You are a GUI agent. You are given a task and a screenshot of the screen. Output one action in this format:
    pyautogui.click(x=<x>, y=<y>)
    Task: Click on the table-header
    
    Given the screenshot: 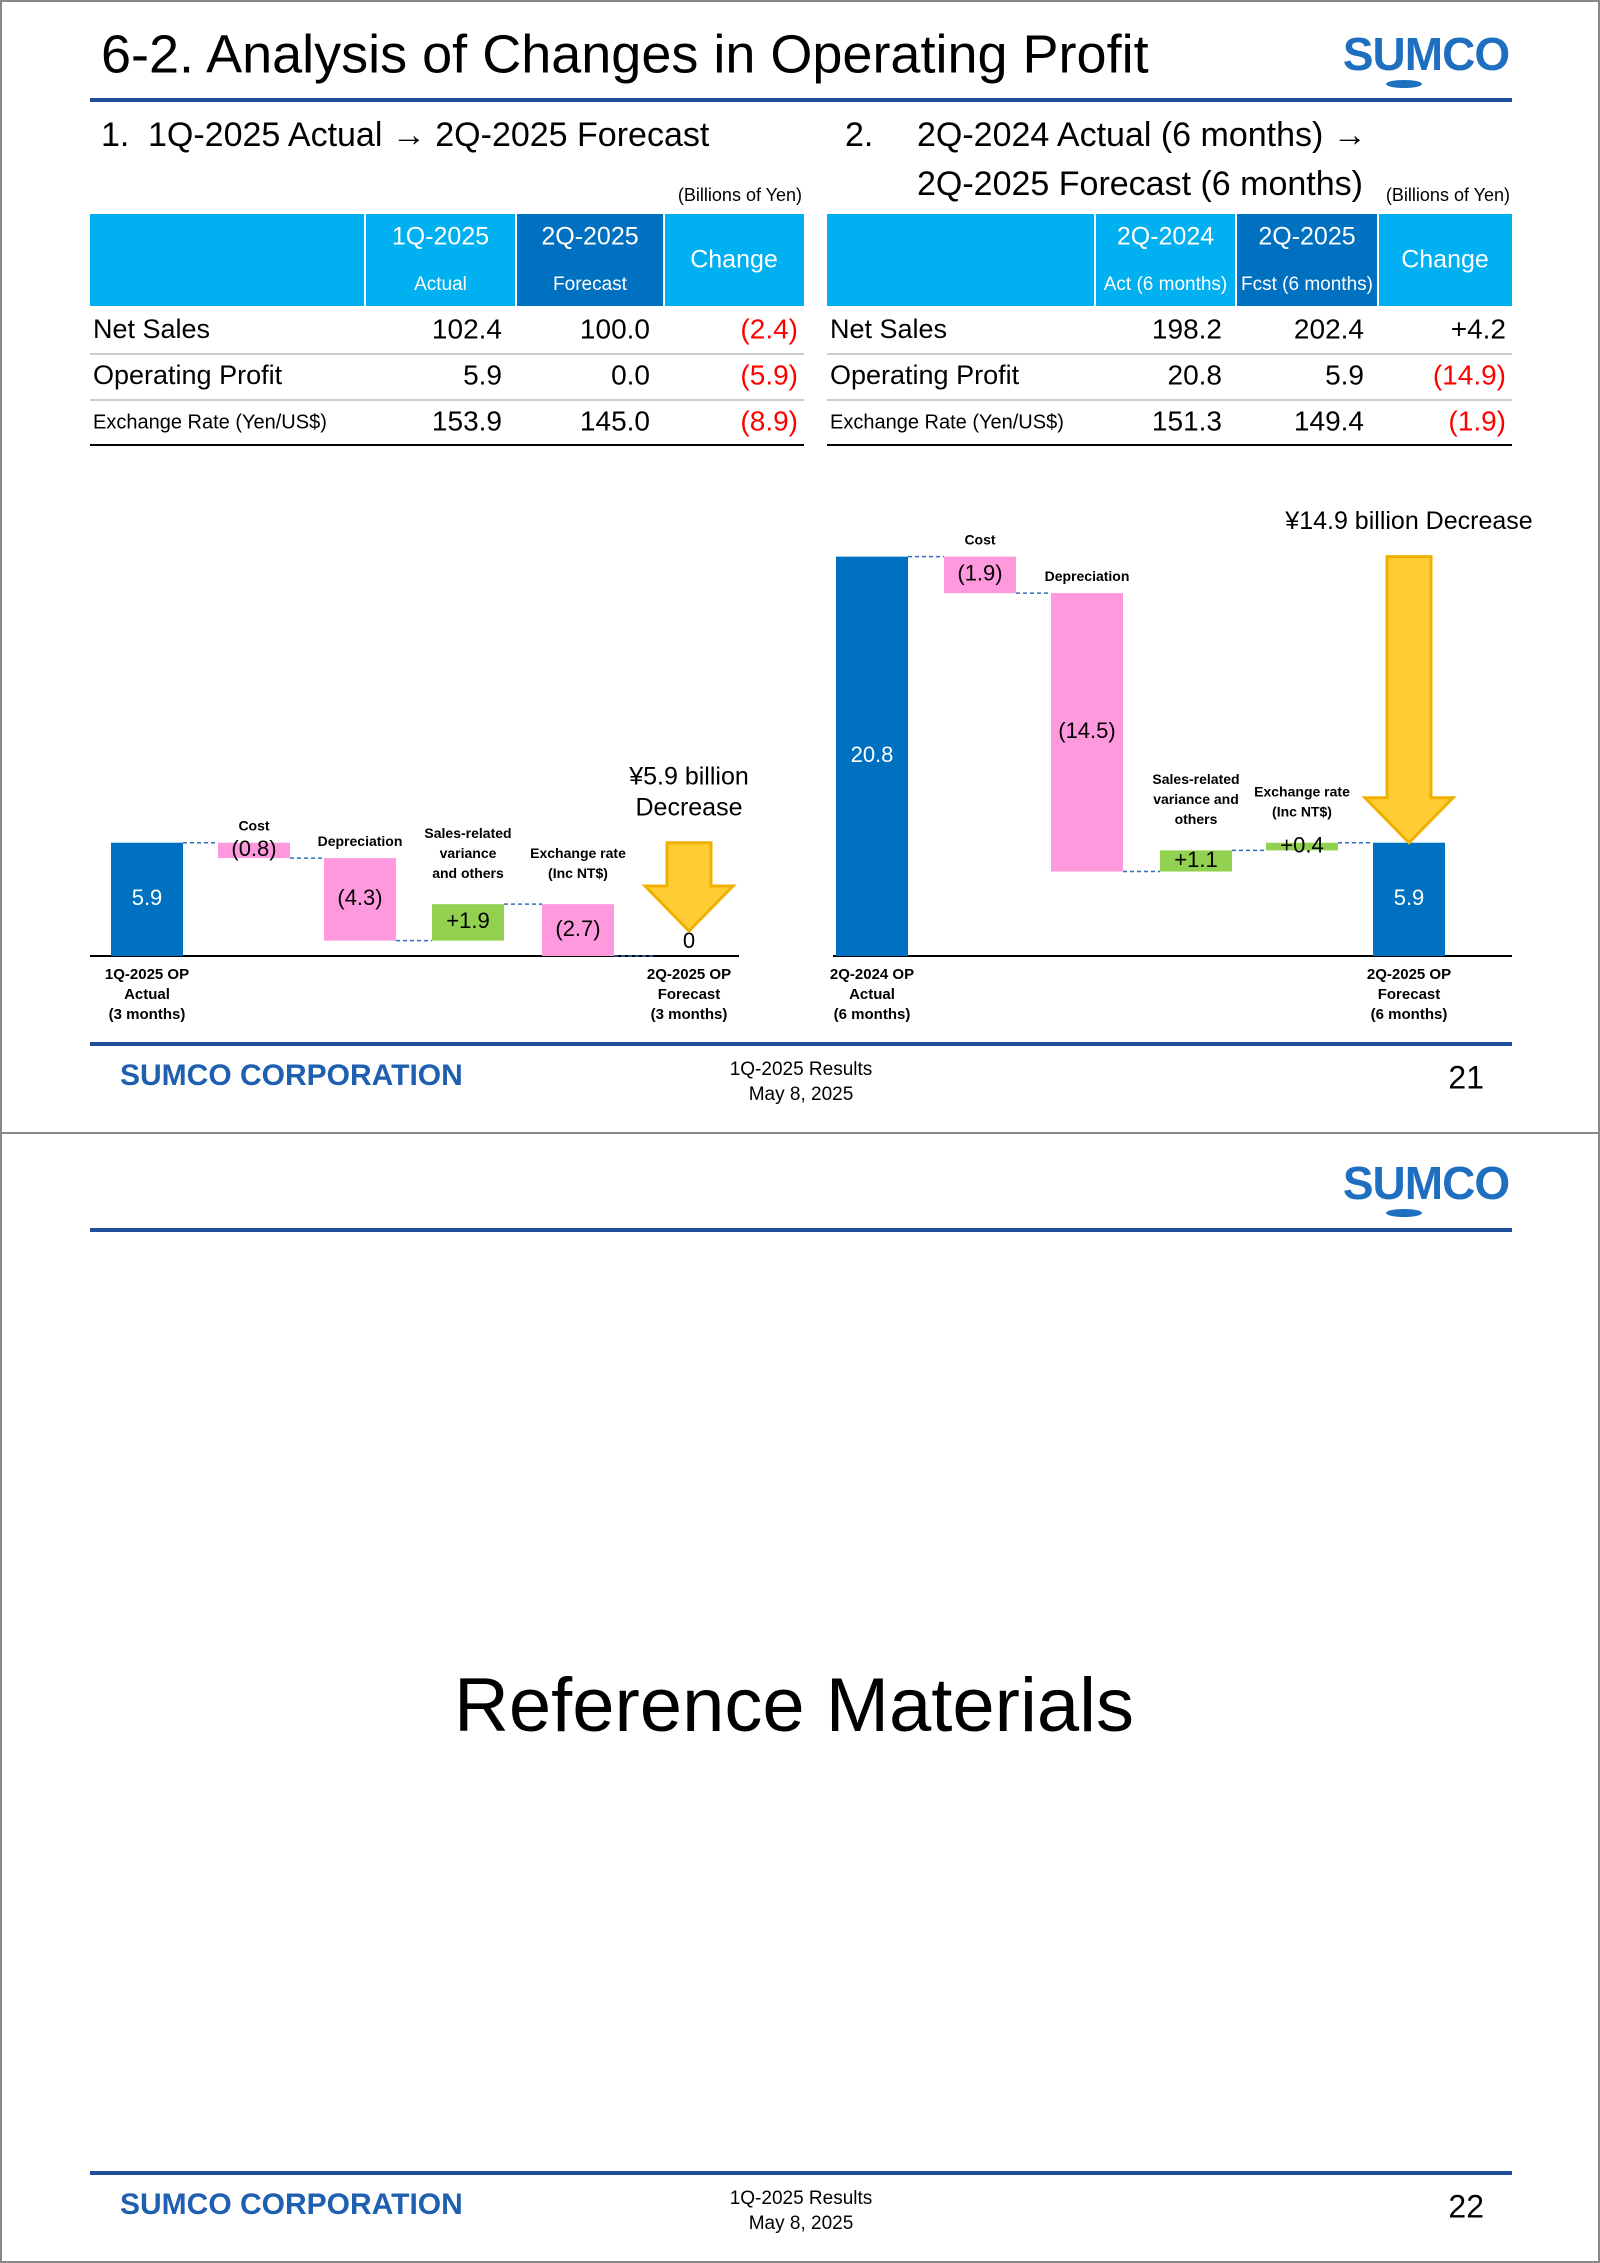 What is the action you would take?
    pyautogui.click(x=1169, y=260)
    